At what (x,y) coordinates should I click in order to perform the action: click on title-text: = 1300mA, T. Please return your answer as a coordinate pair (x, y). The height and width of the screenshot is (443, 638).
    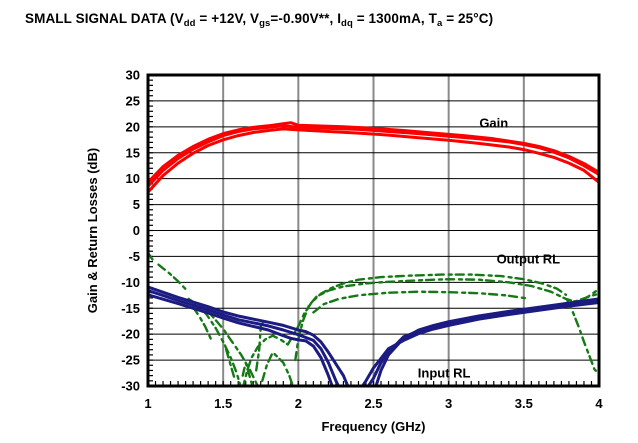
    Looking at the image, I should click on (394, 18).